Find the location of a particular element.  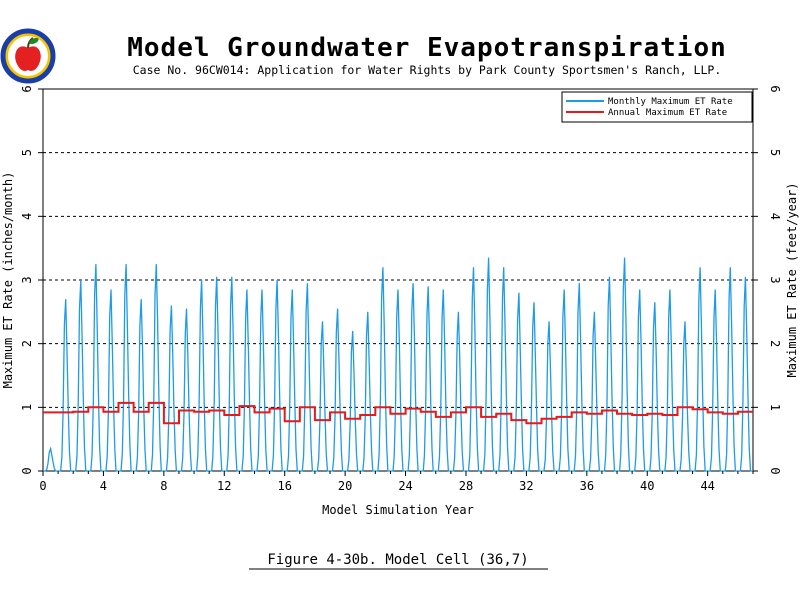

figure-caption: Figure 4-30b. Model Cell (36,7) is located at coordinates (397, 560).